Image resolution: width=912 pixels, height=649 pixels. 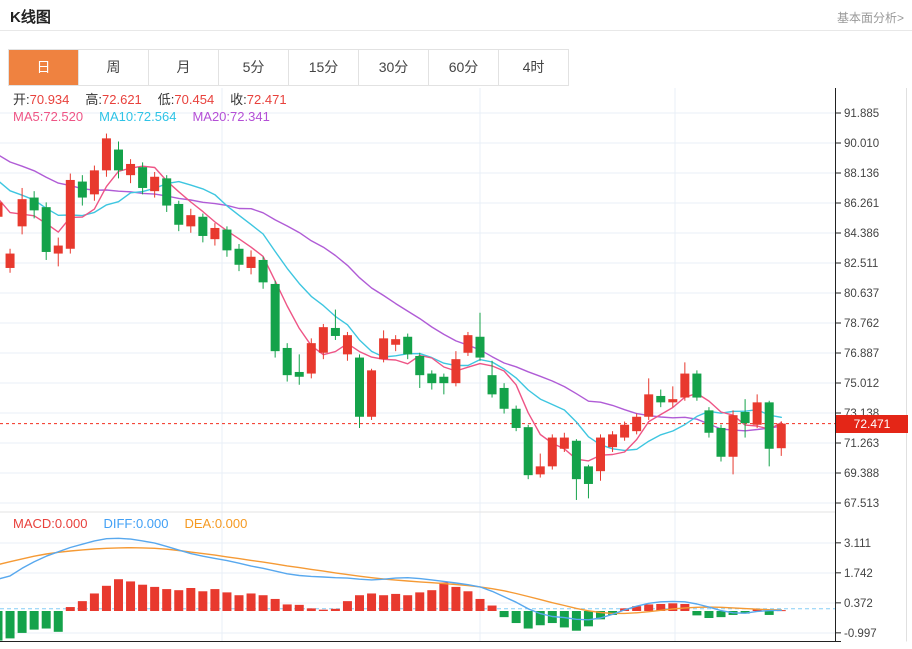 I want to click on diff-line, so click(x=391, y=579).